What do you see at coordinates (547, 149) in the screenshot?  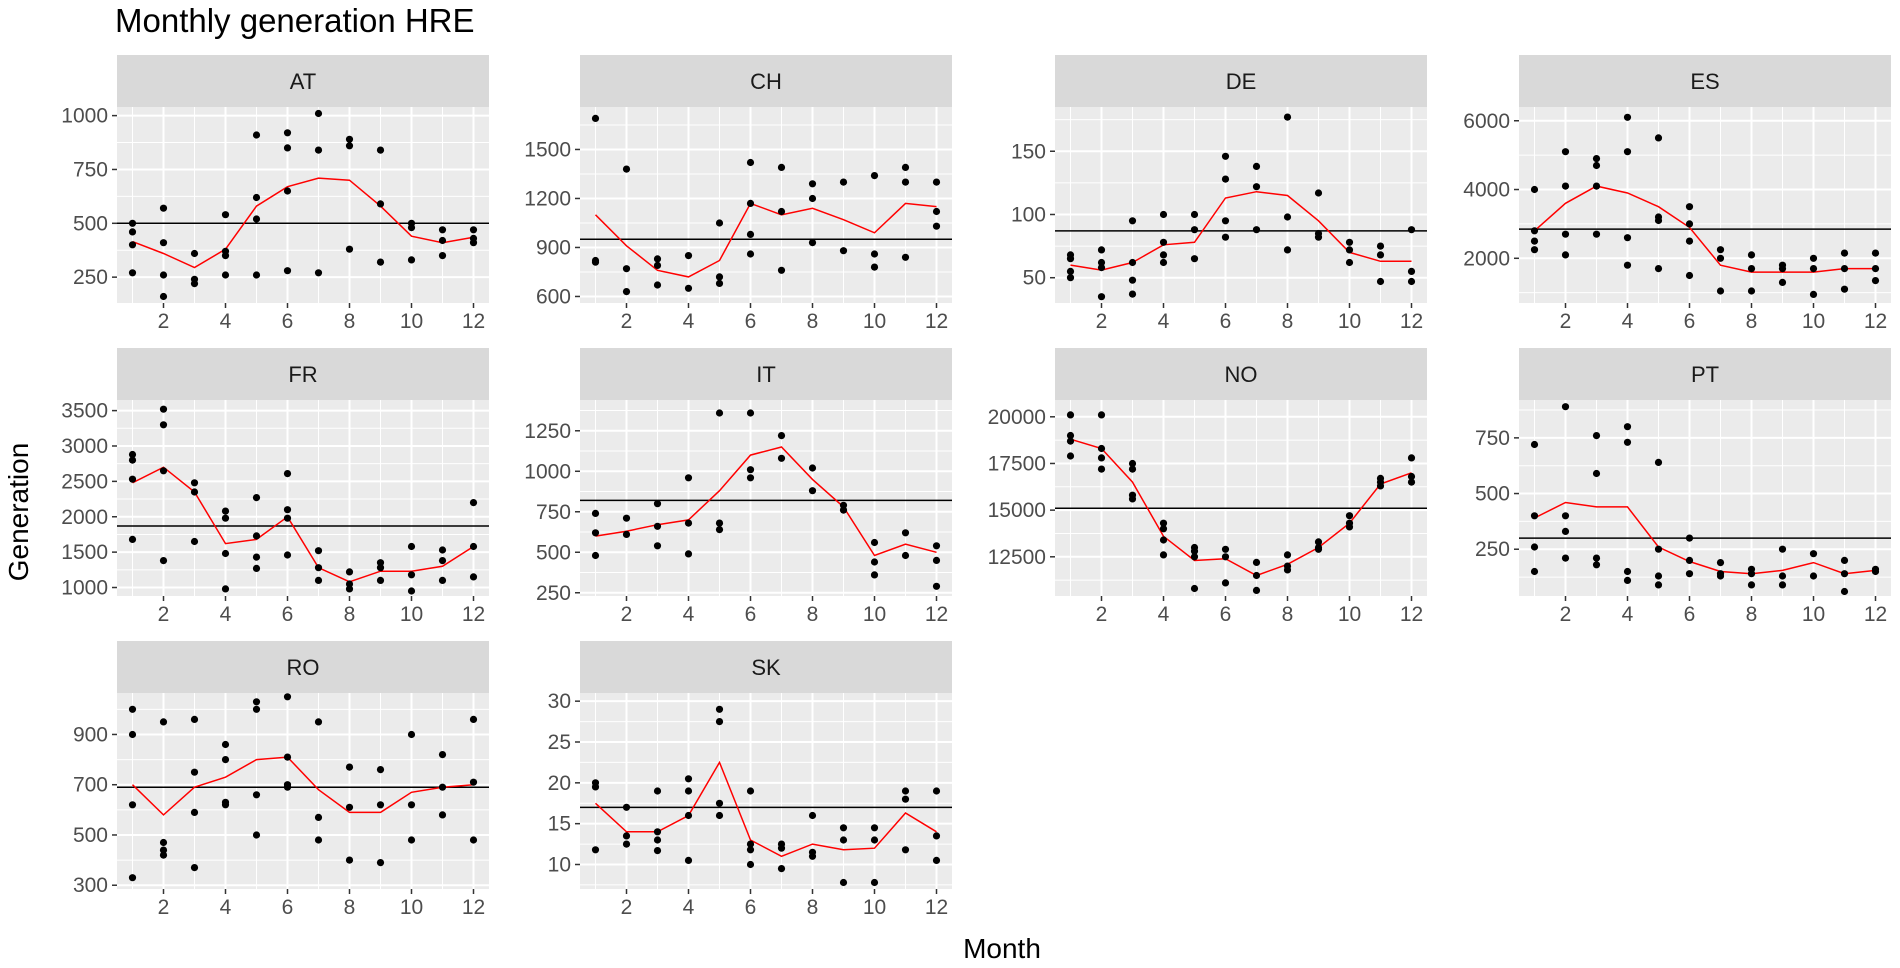 I see `y-tick-label: 1500` at bounding box center [547, 149].